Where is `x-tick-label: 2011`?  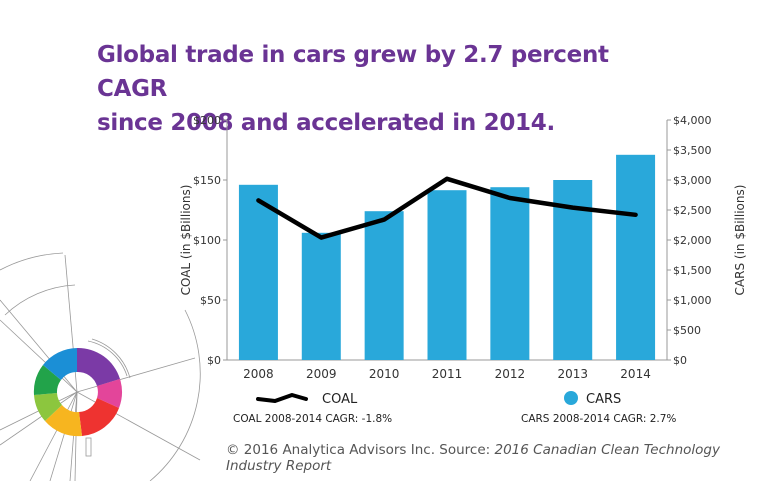 x-tick-label: 2011 is located at coordinates (447, 374).